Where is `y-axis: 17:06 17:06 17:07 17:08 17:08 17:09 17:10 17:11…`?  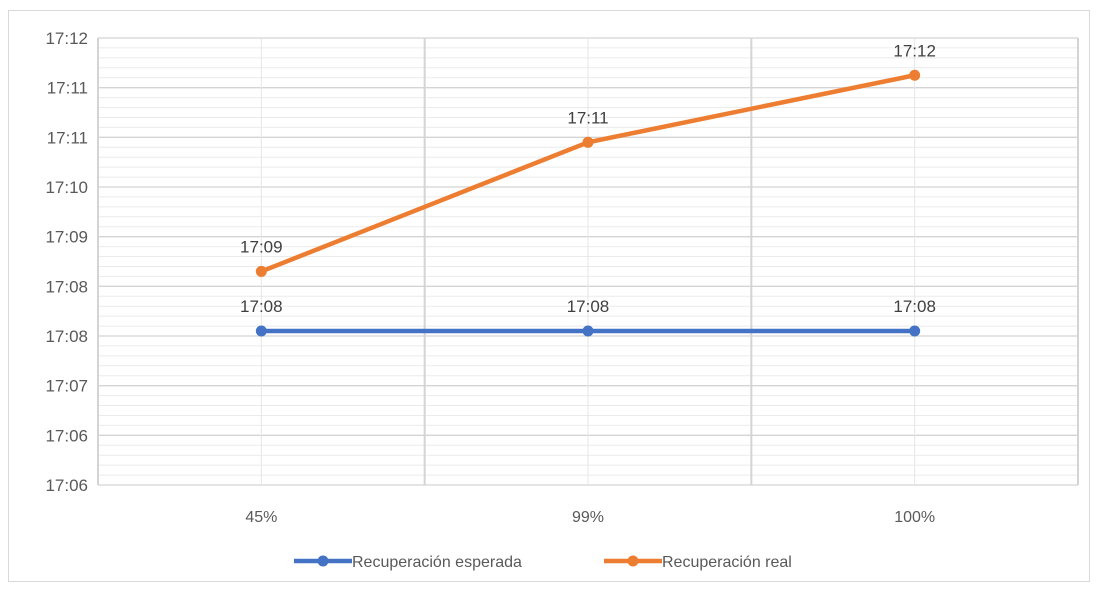
y-axis: 17:06 17:06 17:07 17:08 17:08 17:09 17:10 17:11… is located at coordinates (66, 262).